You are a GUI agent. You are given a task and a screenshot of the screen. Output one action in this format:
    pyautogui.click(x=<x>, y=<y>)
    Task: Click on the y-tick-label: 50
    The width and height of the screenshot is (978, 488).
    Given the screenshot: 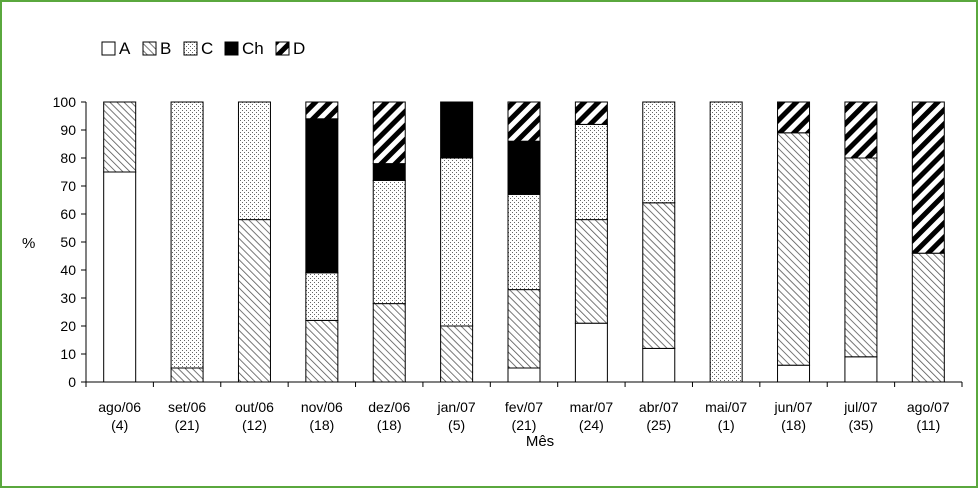 What is the action you would take?
    pyautogui.click(x=68, y=242)
    